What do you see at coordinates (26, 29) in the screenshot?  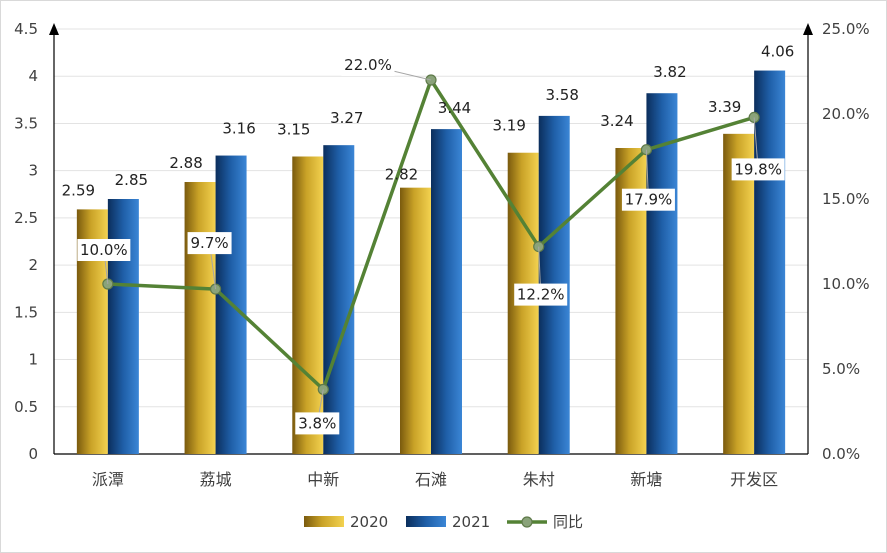 I see `y-tick-label: 4.5` at bounding box center [26, 29].